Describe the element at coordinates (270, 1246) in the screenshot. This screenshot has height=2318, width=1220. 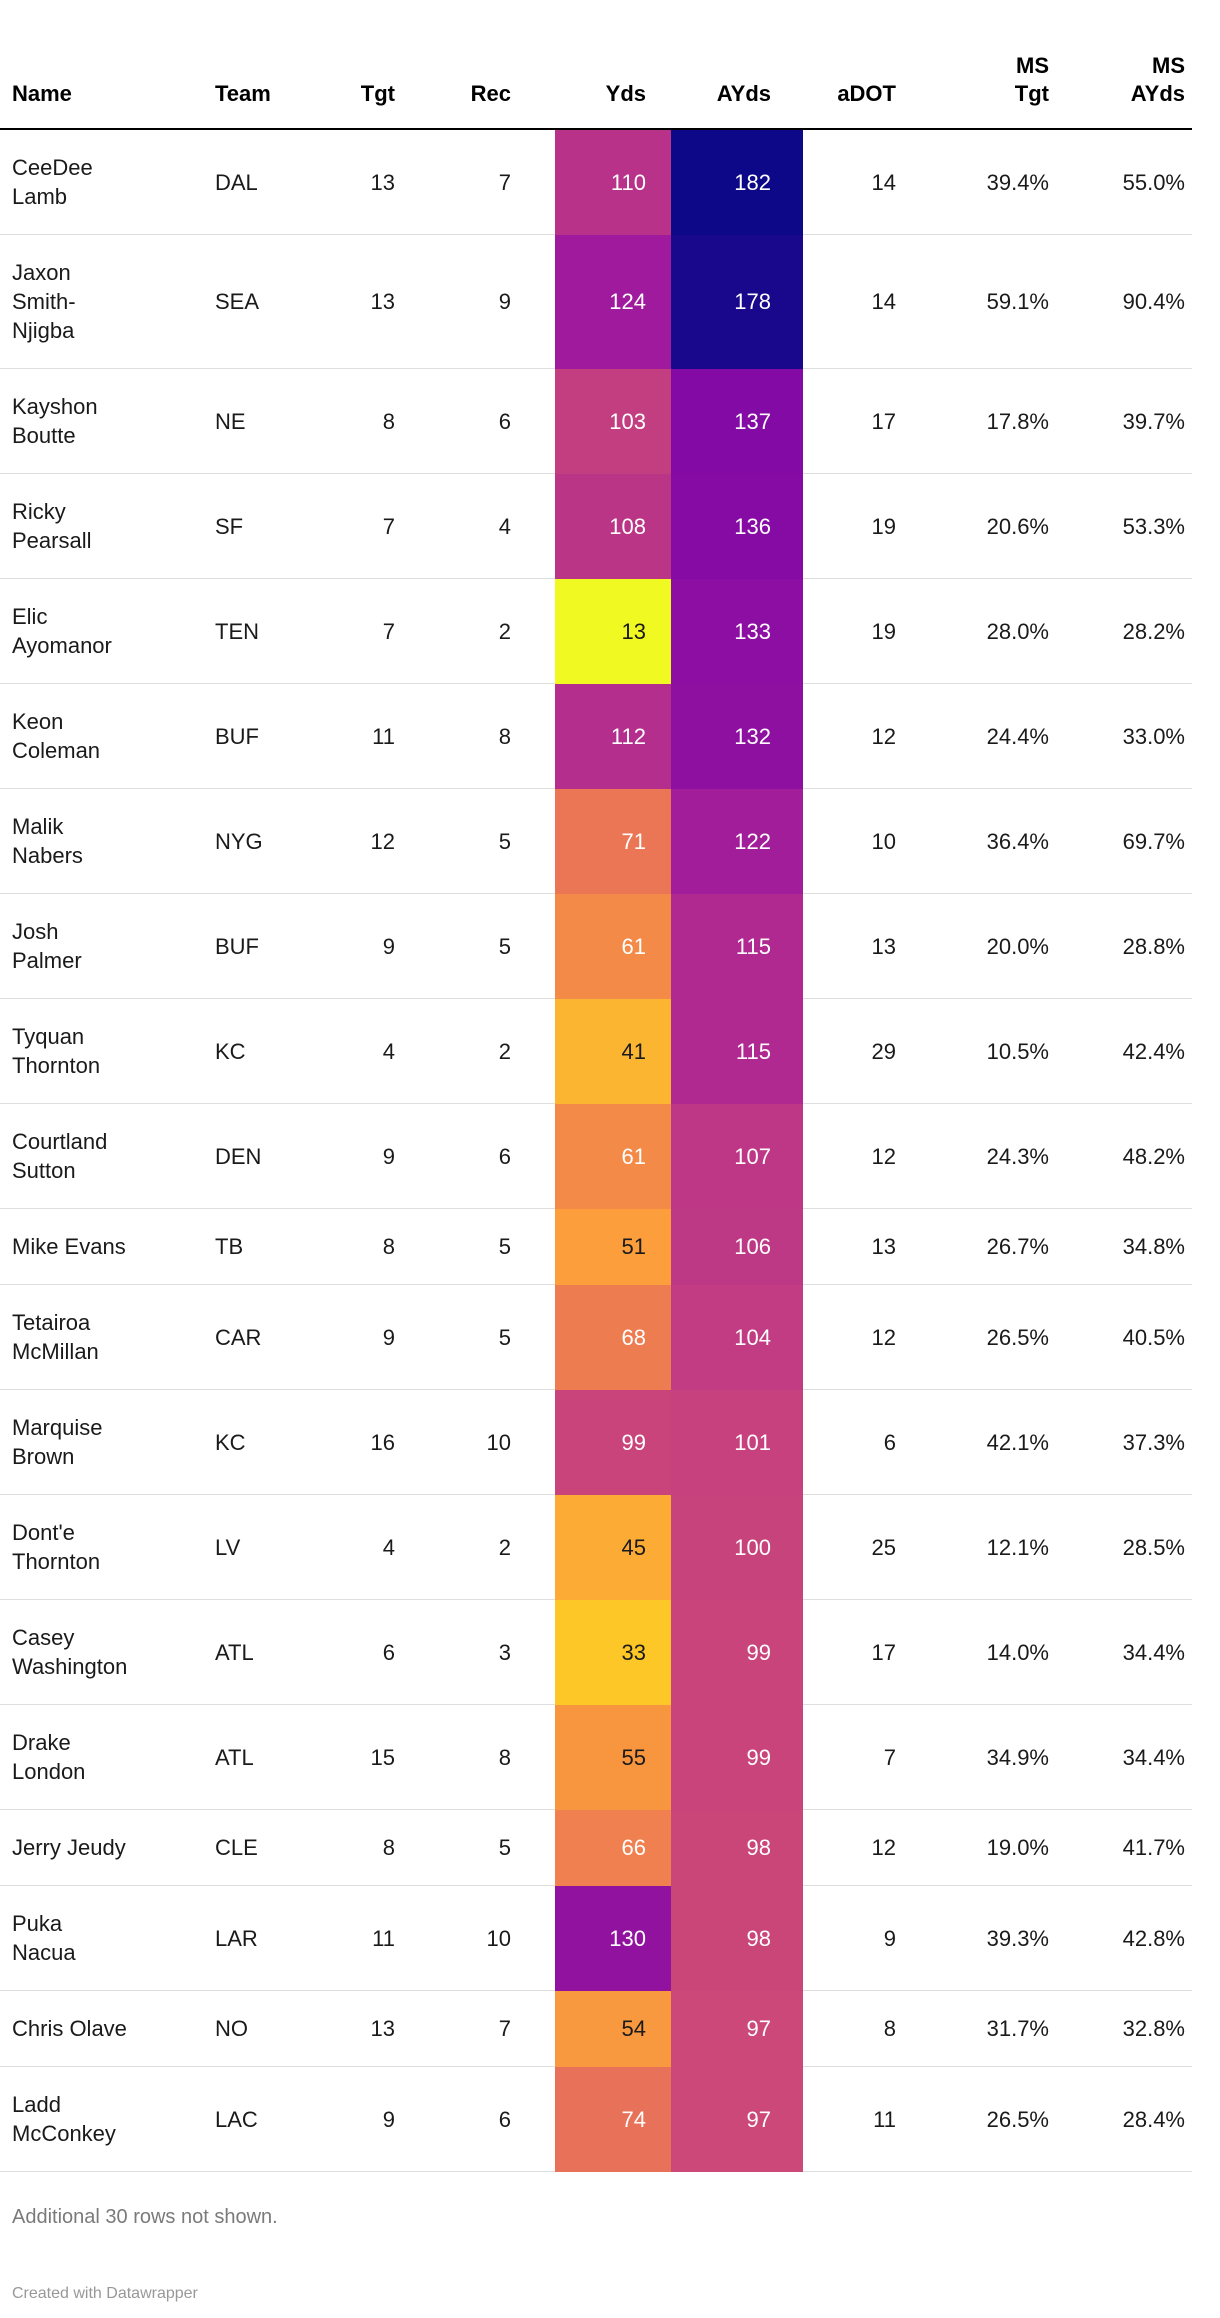
I see `team-cell: TB` at that location.